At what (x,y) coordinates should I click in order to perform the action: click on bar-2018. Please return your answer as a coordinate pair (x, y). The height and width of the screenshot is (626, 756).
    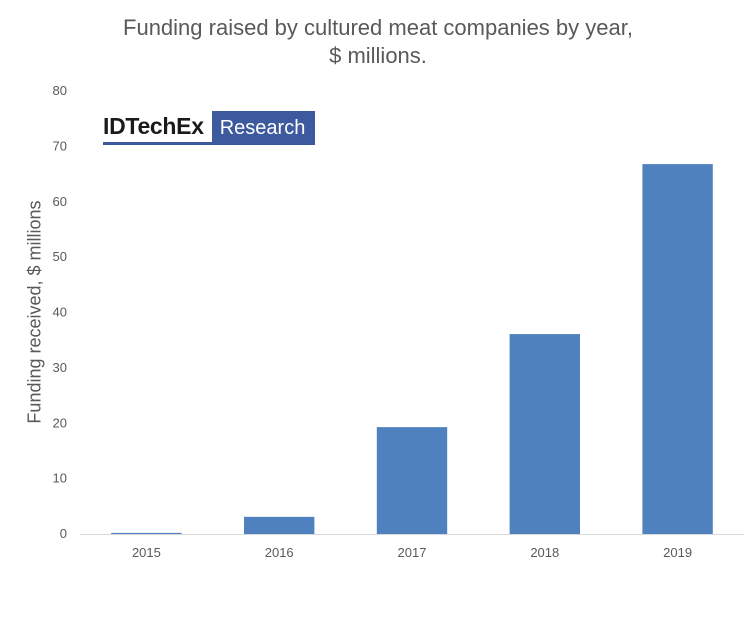
    Looking at the image, I should click on (544, 434).